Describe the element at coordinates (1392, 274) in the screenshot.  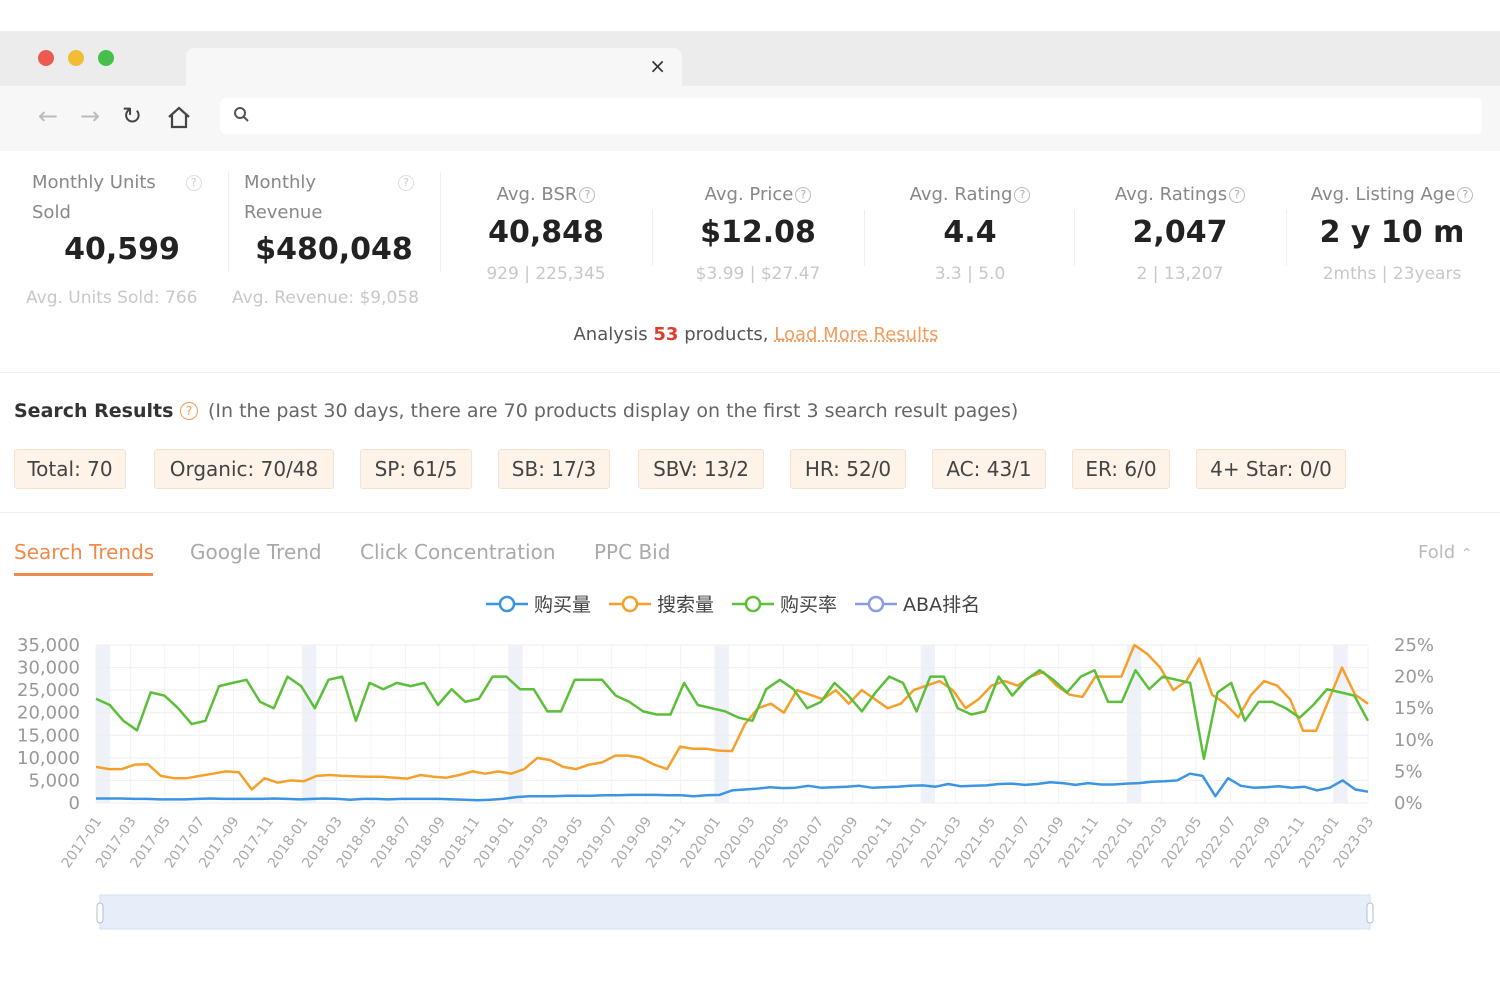
I see `stat-sub: 2mths | 23years` at that location.